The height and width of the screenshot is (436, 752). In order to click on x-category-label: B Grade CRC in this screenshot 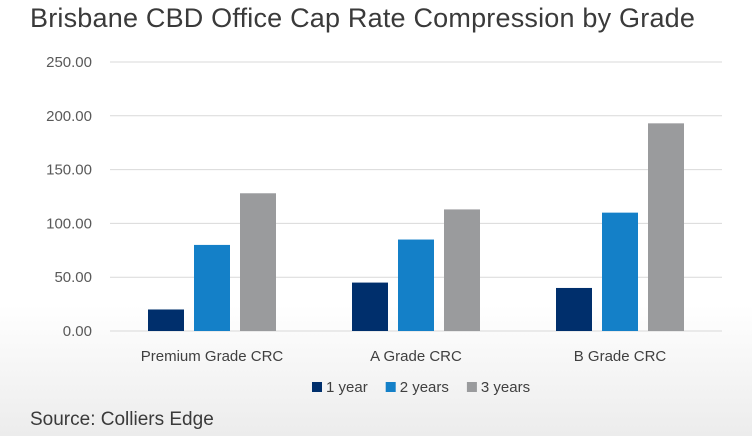, I will do `click(620, 356)`.